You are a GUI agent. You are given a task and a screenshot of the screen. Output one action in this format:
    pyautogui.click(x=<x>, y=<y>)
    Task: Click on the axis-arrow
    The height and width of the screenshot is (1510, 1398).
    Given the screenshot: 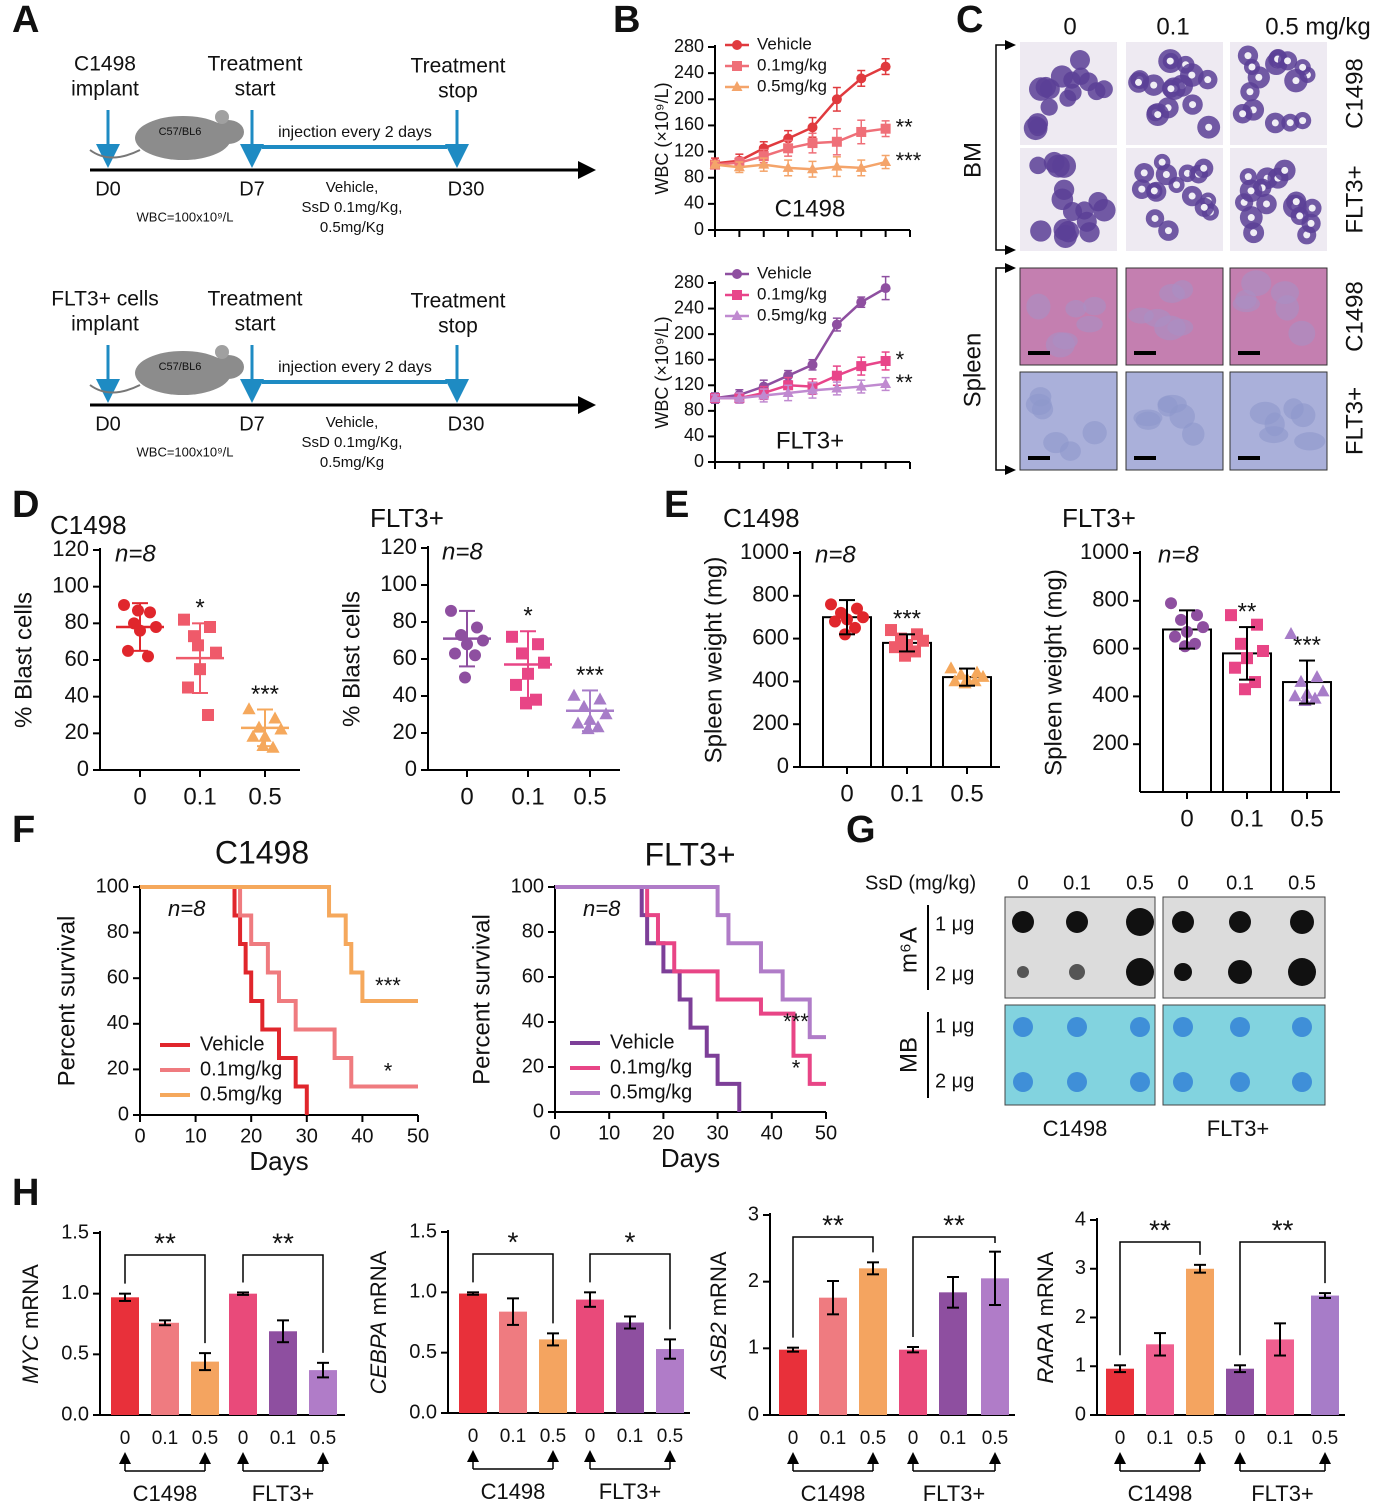 What is the action you would take?
    pyautogui.click(x=587, y=405)
    